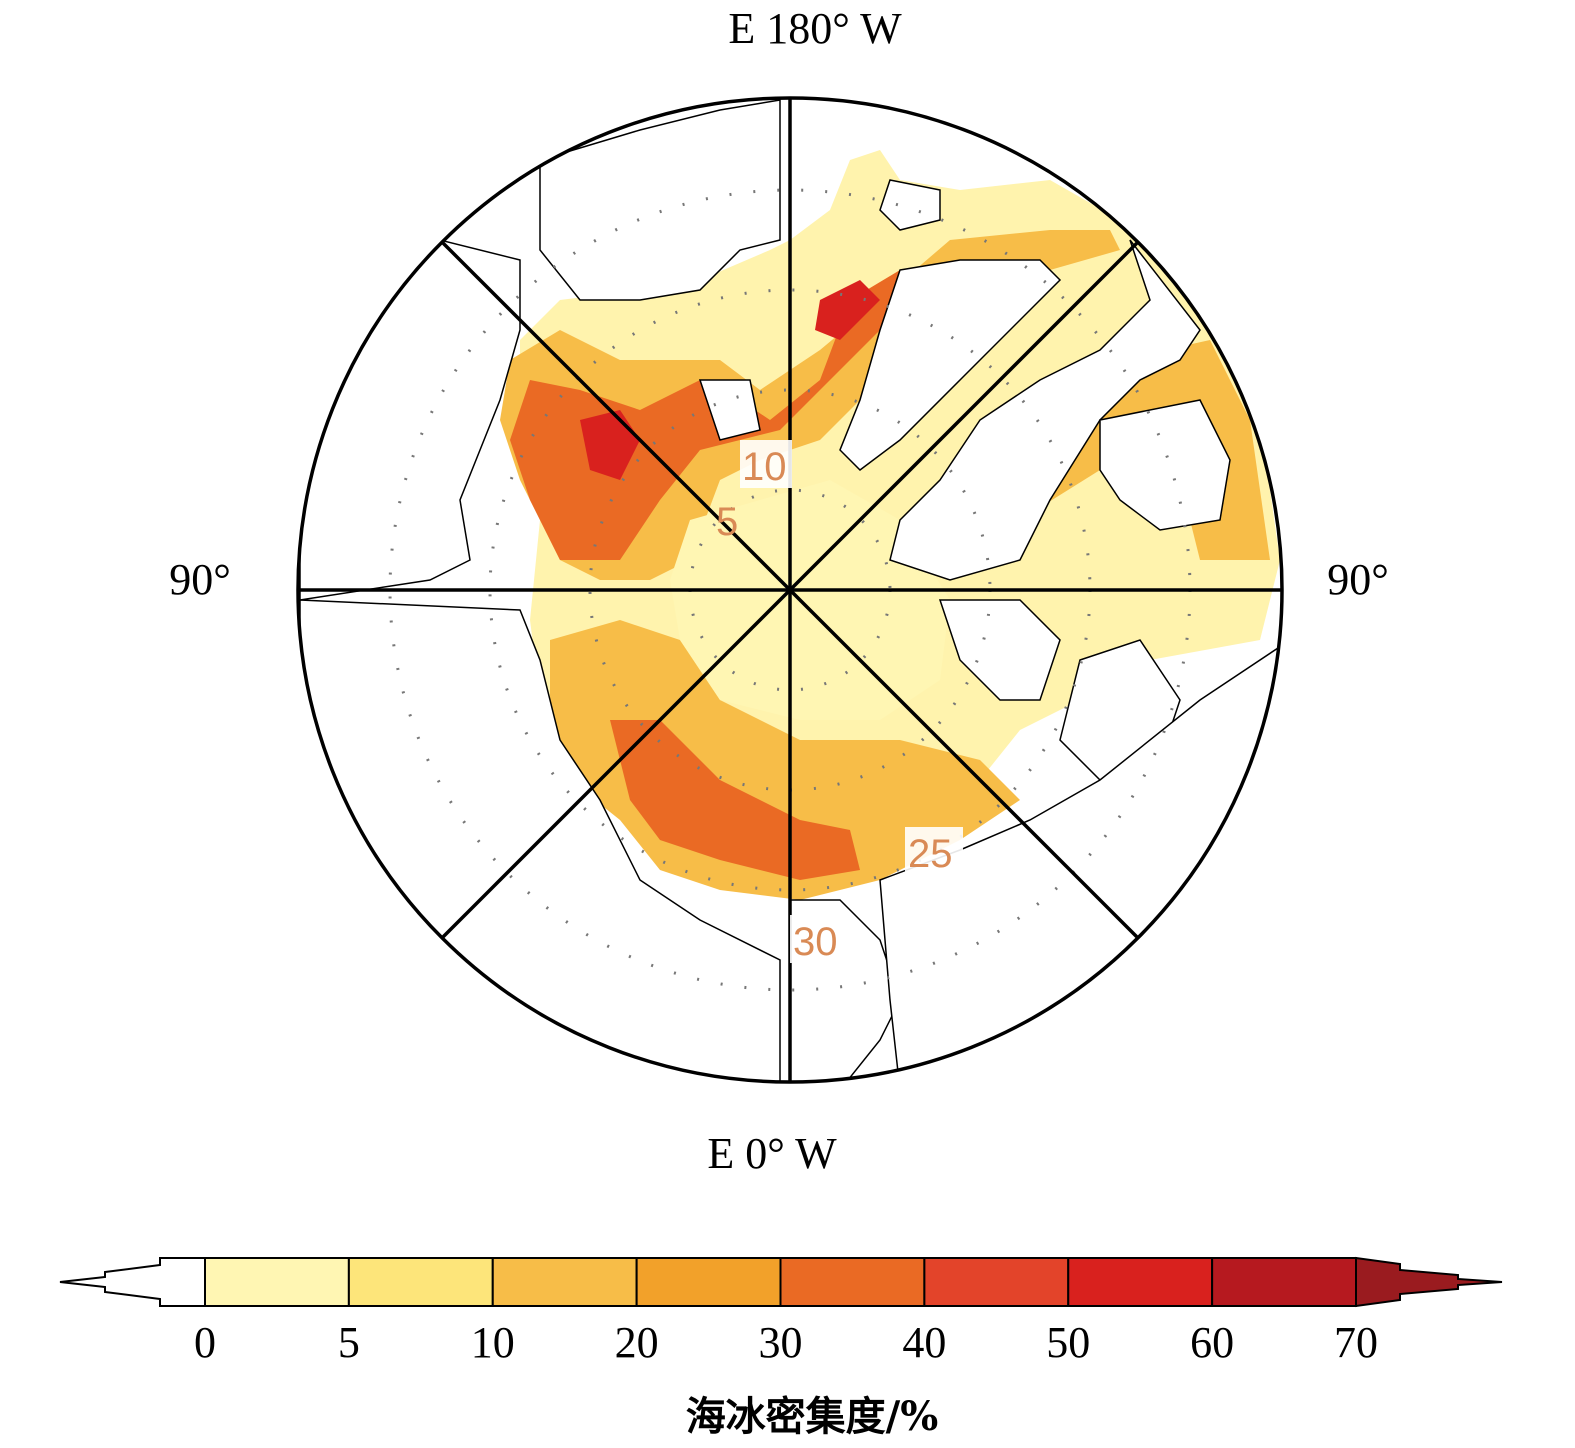 The image size is (1575, 1448). Describe the element at coordinates (730, 380) in the screenshot. I see `ice-field-peak` at that location.